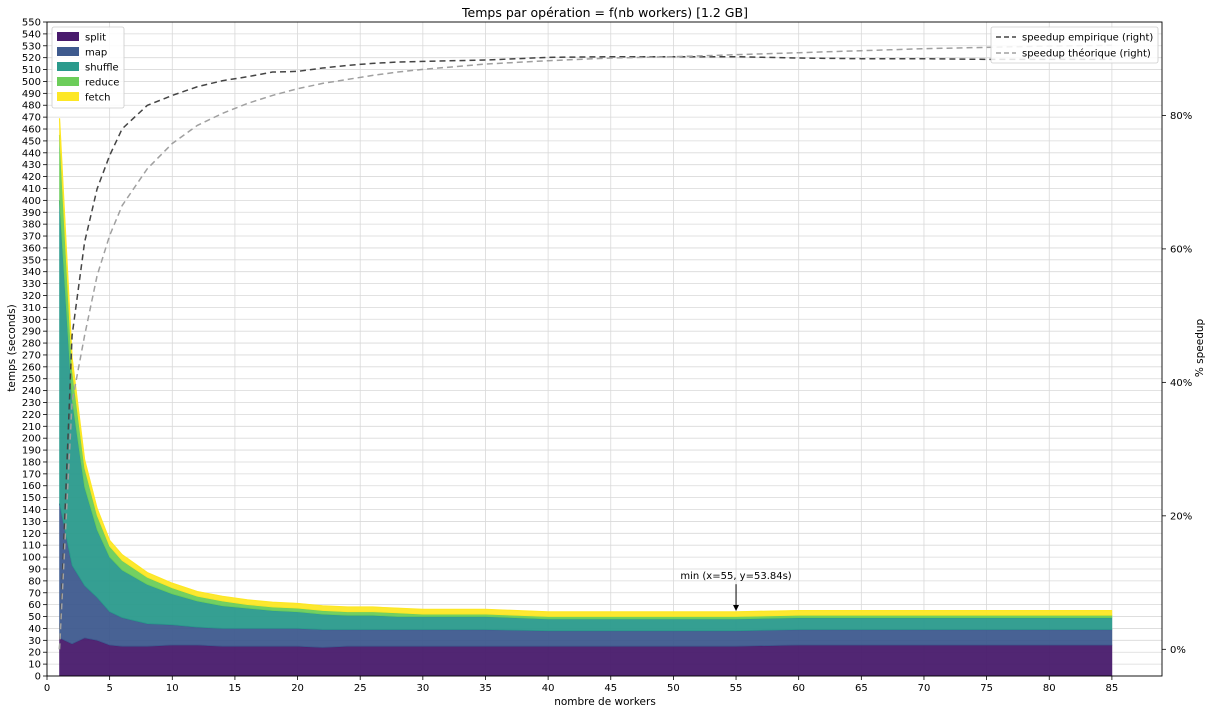  I want to click on legend-label-split: split, so click(95, 38).